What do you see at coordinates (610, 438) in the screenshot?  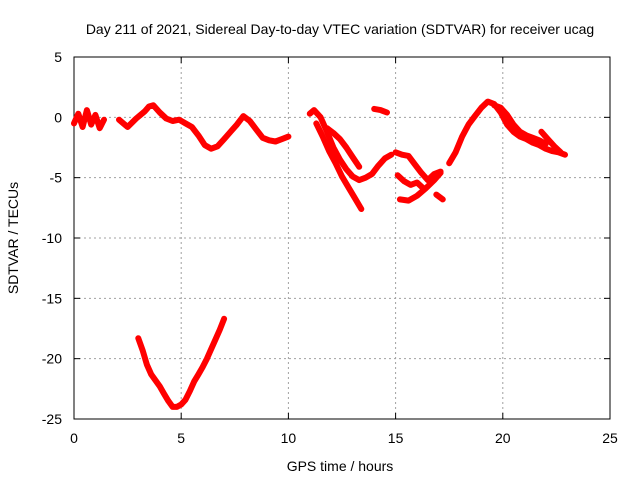 I see `x-tick-label: 25` at bounding box center [610, 438].